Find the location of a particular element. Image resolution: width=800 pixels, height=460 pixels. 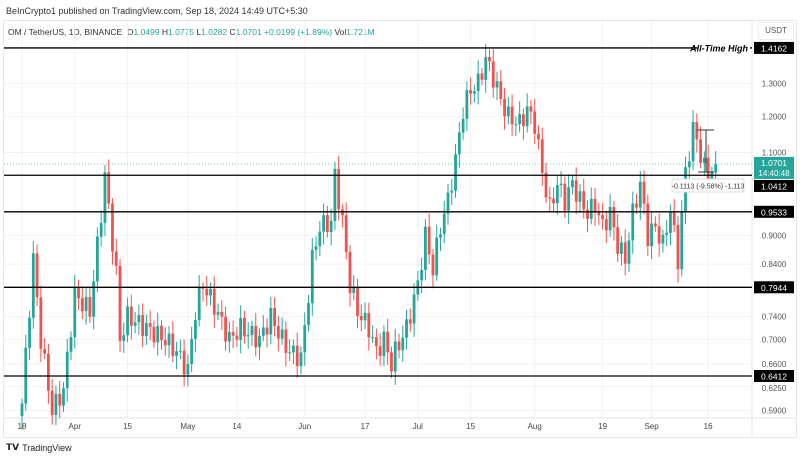

time-axis-tick: Apr is located at coordinates (75, 426).